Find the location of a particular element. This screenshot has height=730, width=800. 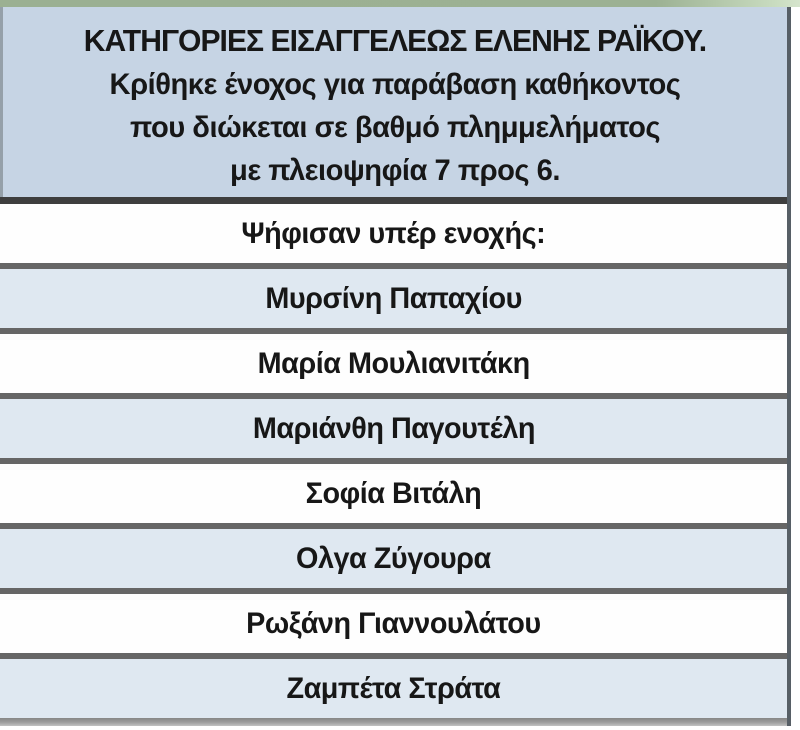

table-row: Μαρία Μουλιανιτάκη is located at coordinates (393, 360).